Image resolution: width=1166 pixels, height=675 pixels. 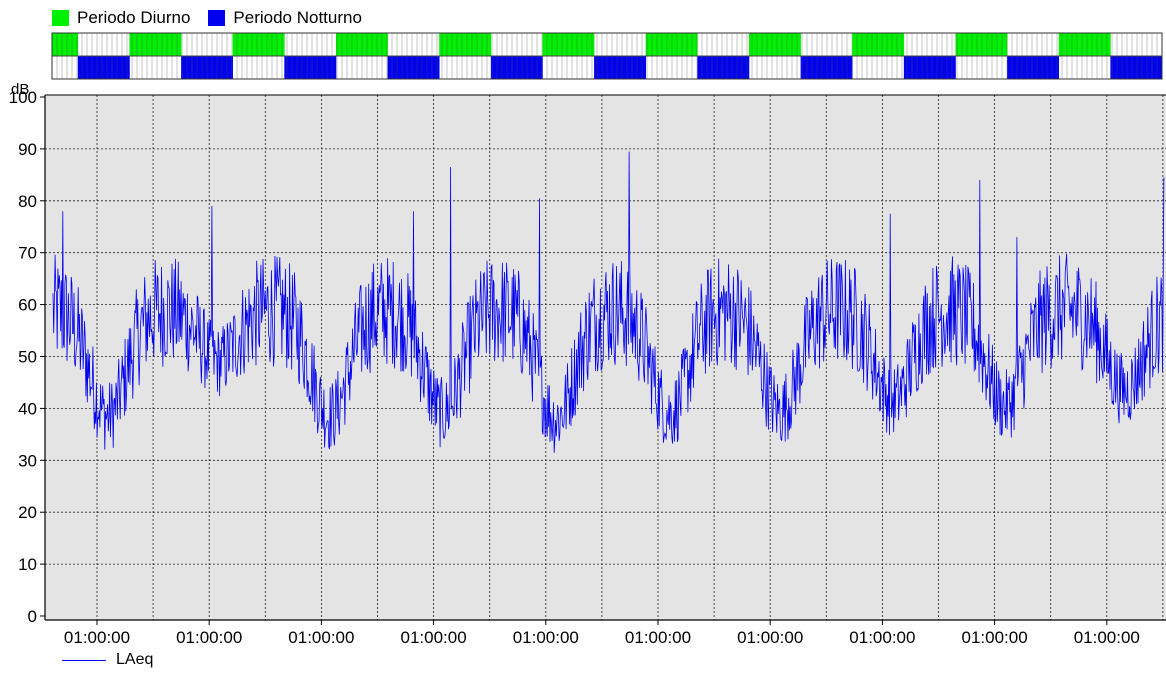 I want to click on period-bar-border, so click(x=607, y=56).